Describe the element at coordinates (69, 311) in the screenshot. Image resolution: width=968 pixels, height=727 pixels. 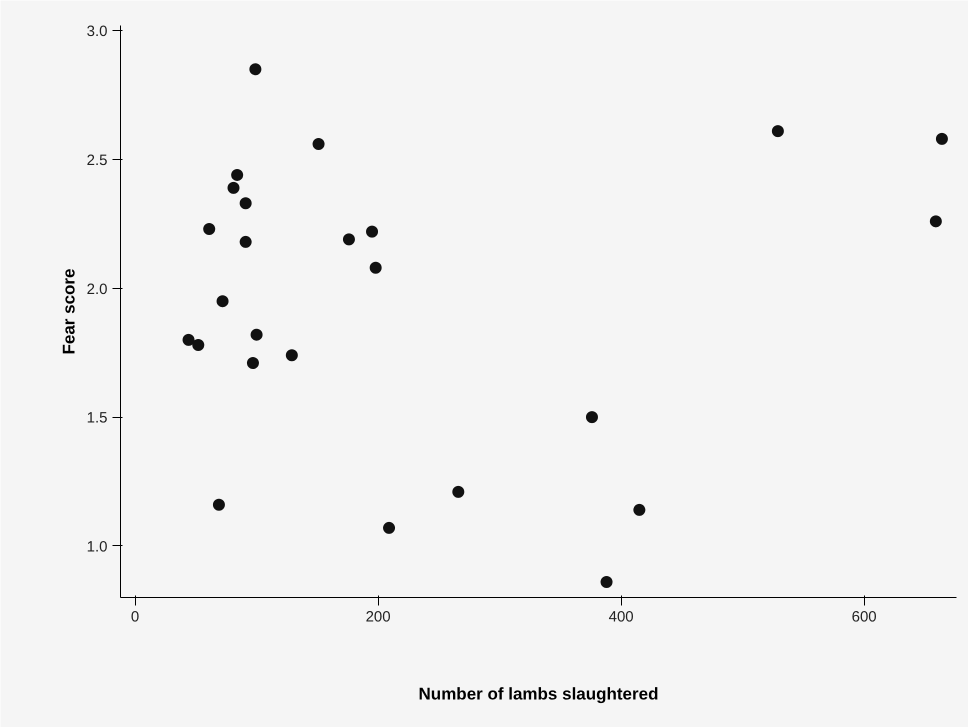
I see `y-axis-title: Fear score` at that location.